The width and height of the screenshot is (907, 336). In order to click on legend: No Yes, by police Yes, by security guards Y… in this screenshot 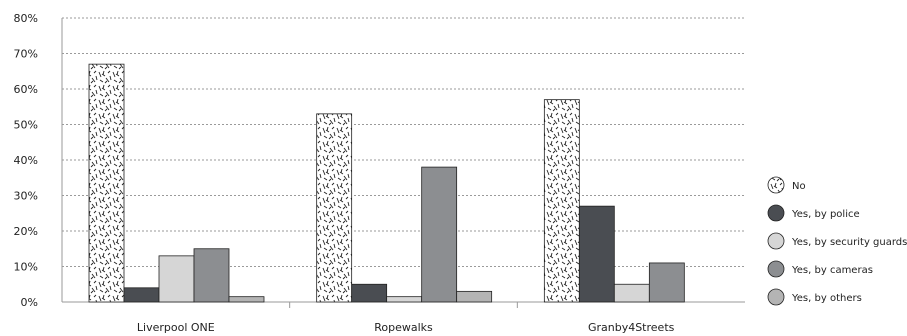, I will do `click(837, 241)`.